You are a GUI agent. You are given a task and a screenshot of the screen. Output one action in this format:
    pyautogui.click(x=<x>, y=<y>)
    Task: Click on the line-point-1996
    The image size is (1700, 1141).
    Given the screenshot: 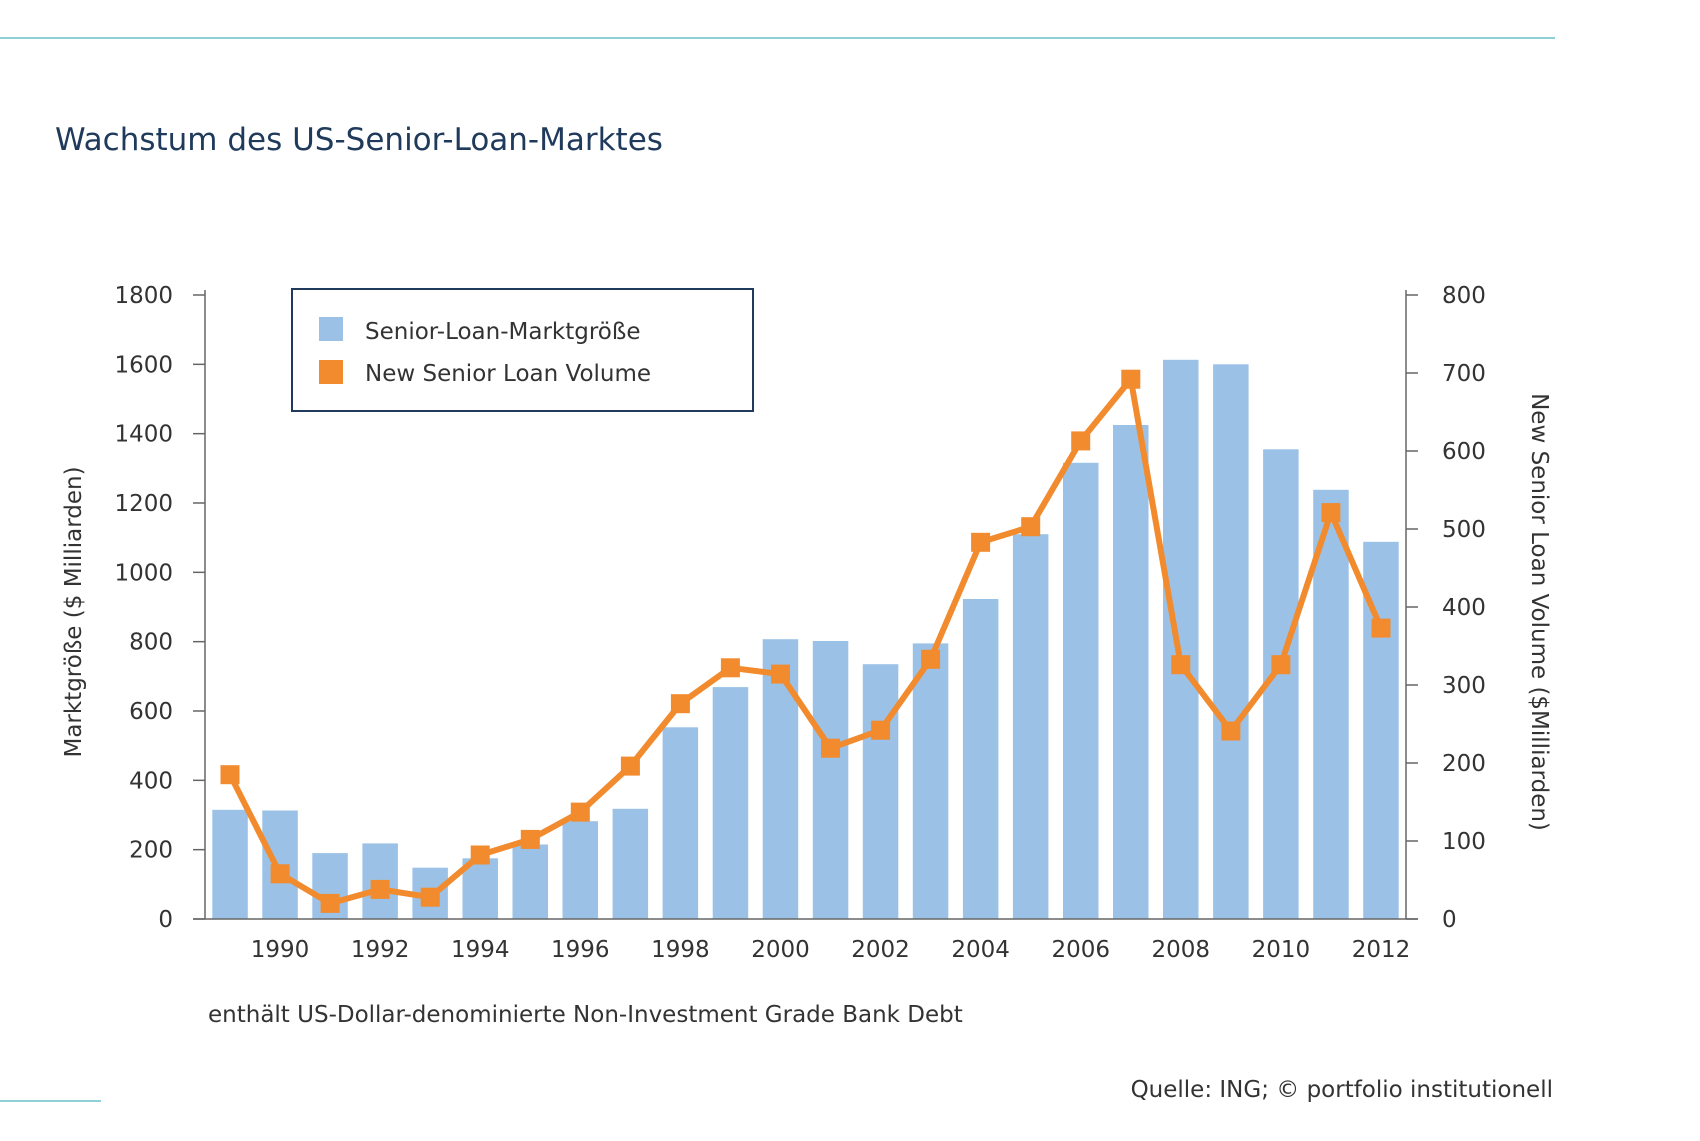 What is the action you would take?
    pyautogui.click(x=580, y=812)
    